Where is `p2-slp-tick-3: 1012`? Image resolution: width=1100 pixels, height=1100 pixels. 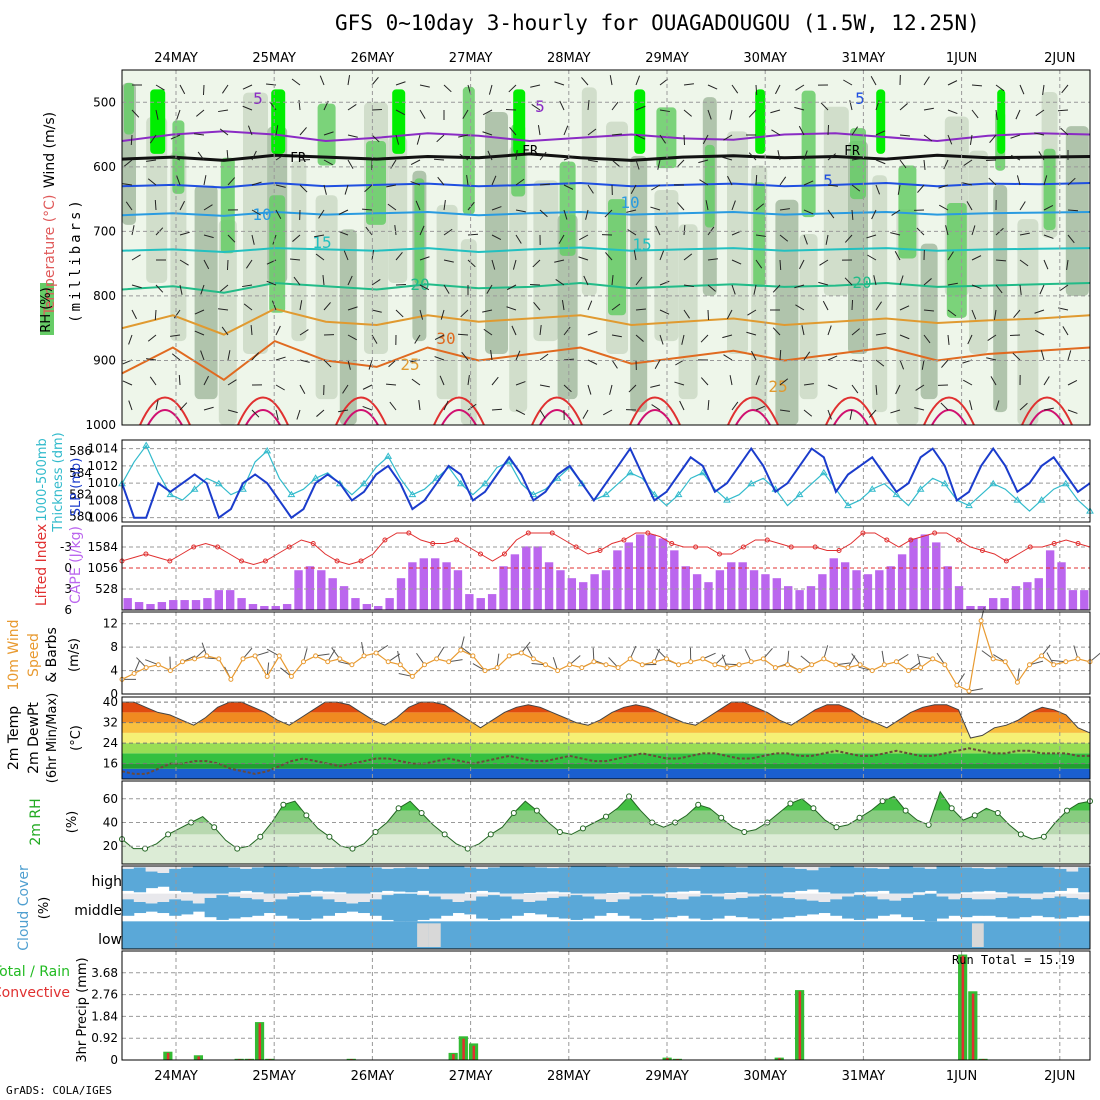 p2-slp-tick-3: 1012 is located at coordinates (102, 466).